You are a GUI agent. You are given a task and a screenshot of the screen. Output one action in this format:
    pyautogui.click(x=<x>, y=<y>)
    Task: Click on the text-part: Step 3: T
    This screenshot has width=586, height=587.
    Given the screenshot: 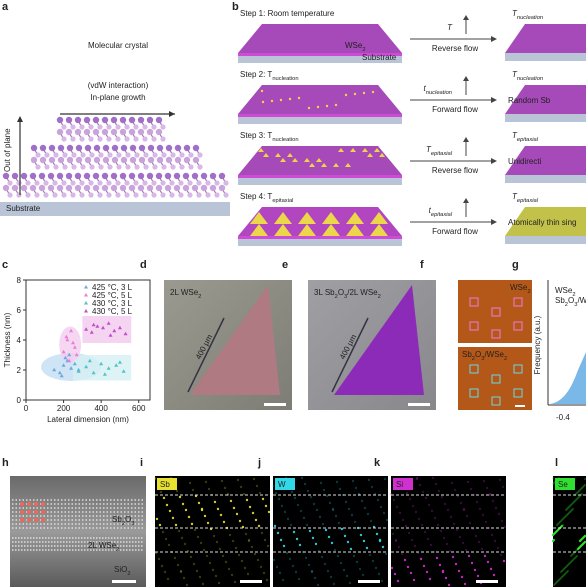 What is the action you would take?
    pyautogui.click(x=256, y=135)
    